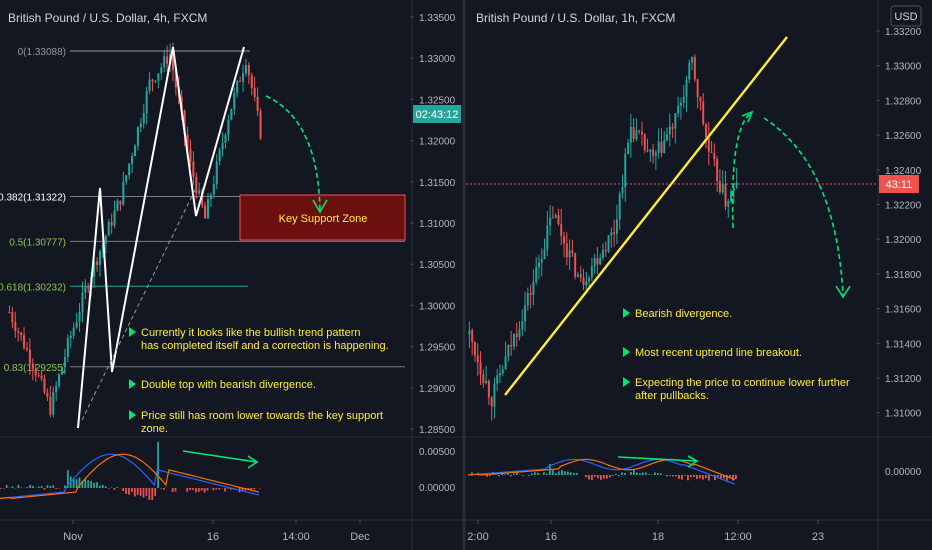 This screenshot has height=550, width=932. What do you see at coordinates (694, 471) in the screenshot?
I see `right-macd: 0.00000` at bounding box center [694, 471].